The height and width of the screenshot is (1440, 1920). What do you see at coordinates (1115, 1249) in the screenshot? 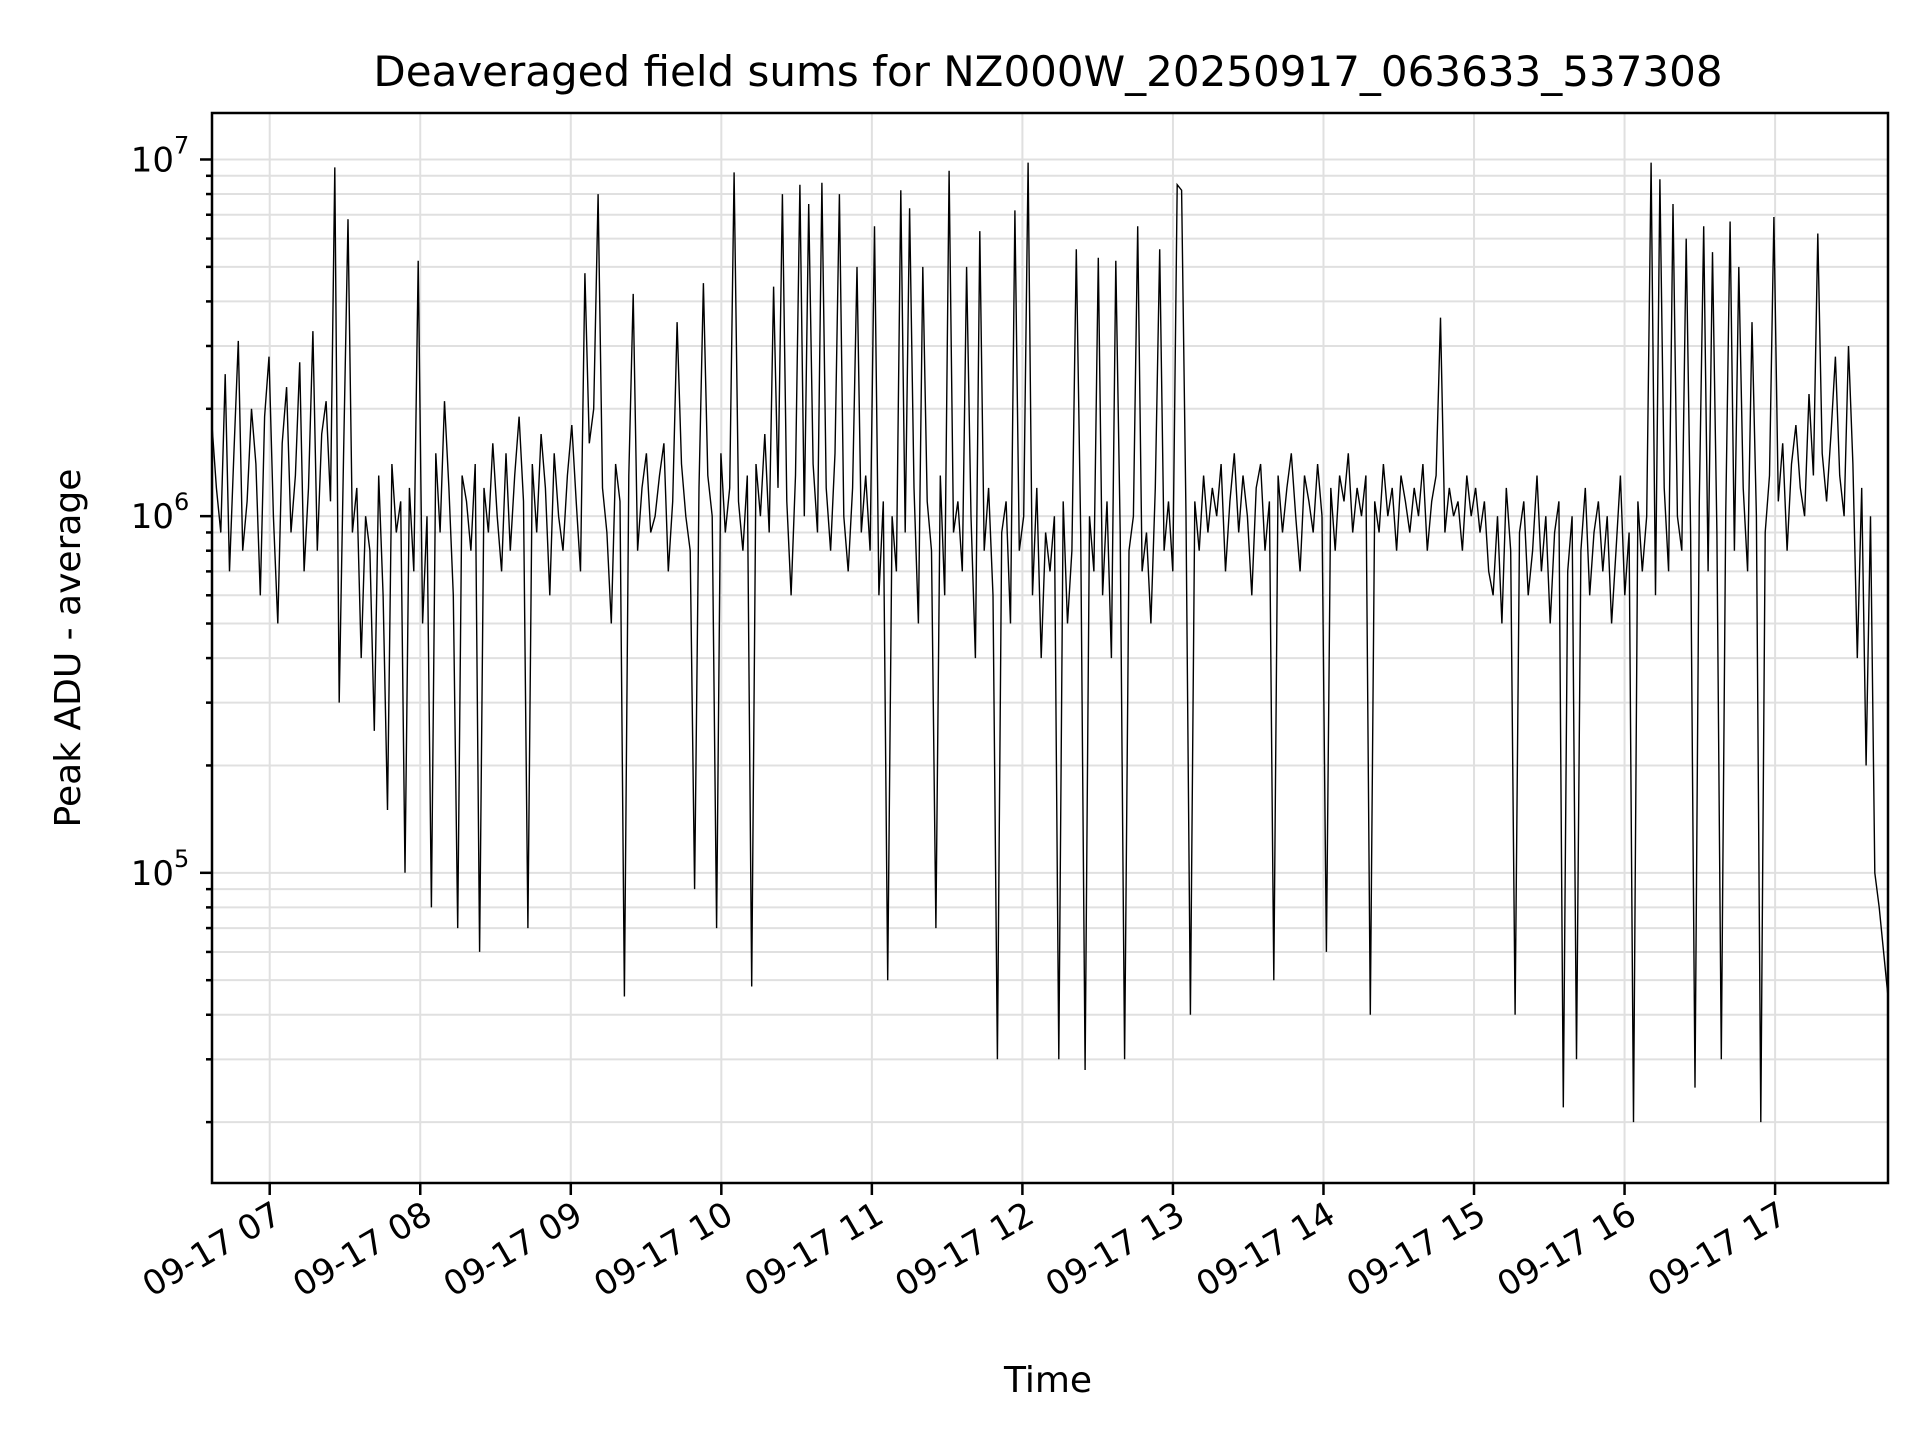
I see `x-tick-label: 09-17 13` at bounding box center [1115, 1249].